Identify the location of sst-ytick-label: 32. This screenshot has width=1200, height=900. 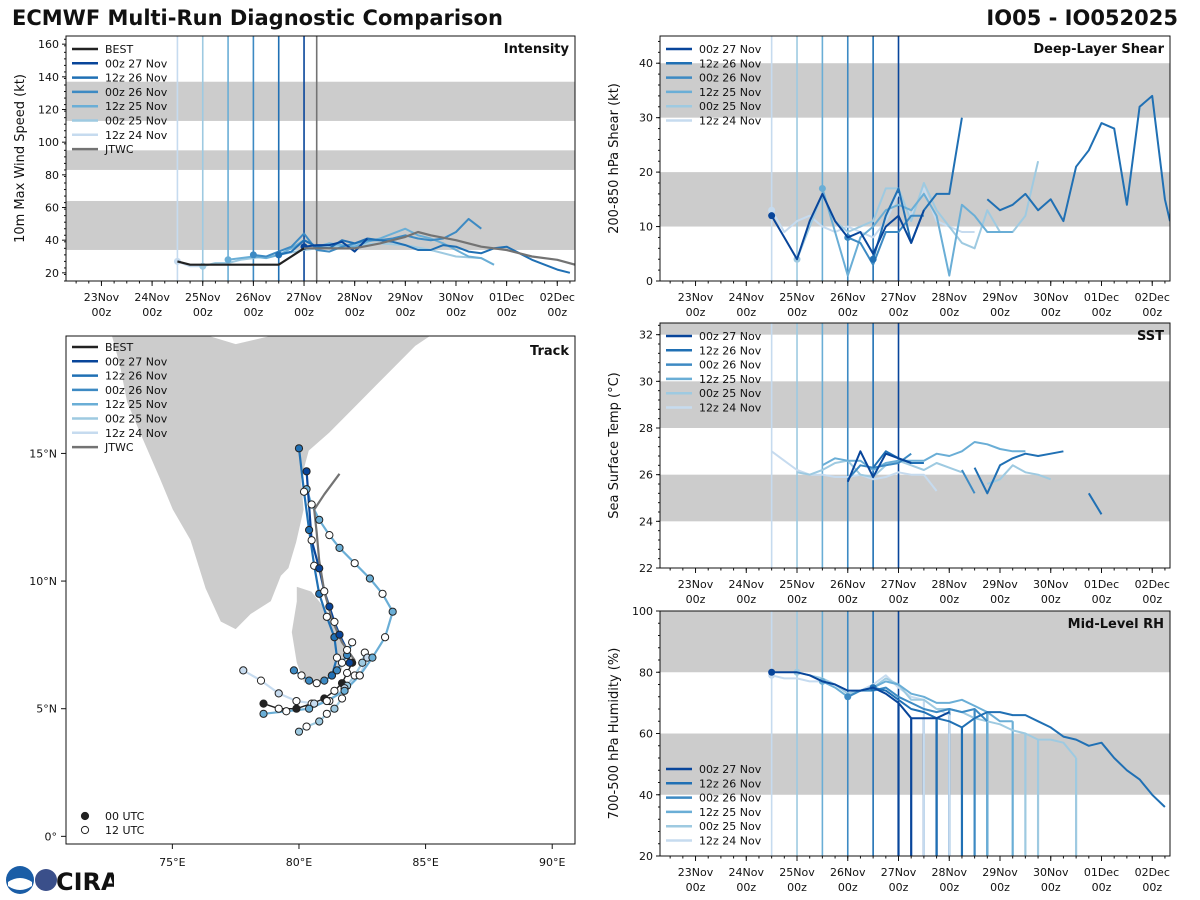
(646, 335).